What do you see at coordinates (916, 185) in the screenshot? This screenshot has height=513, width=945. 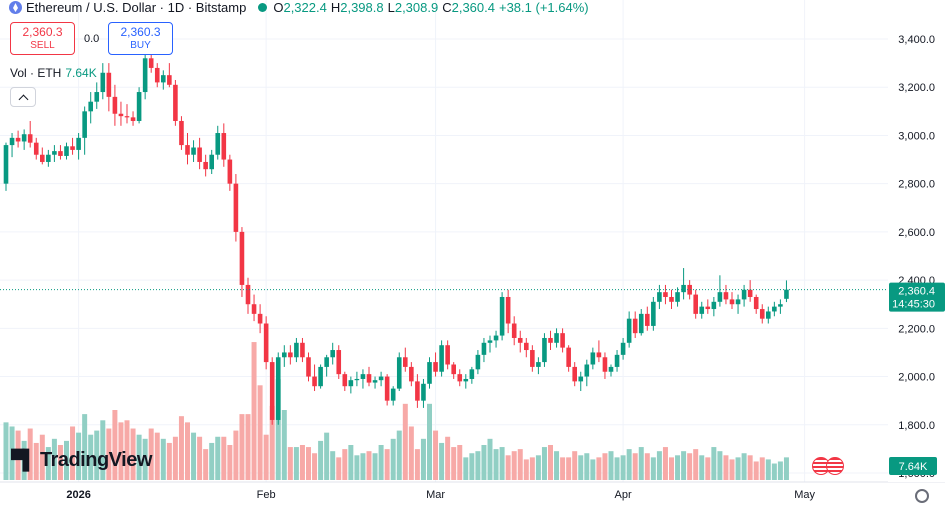 I see `price-tick-label: 2,800.0` at bounding box center [916, 185].